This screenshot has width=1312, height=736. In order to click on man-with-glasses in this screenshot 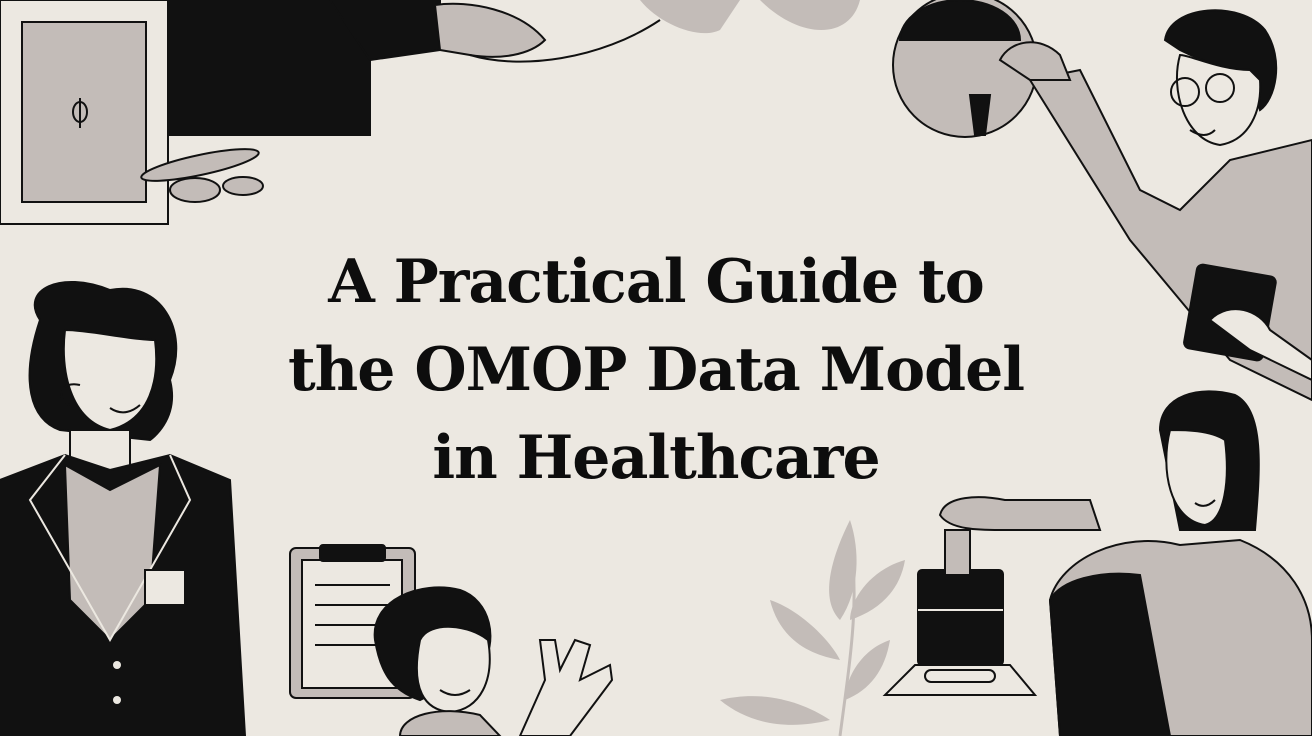, I will do `click(1155, 205)`.